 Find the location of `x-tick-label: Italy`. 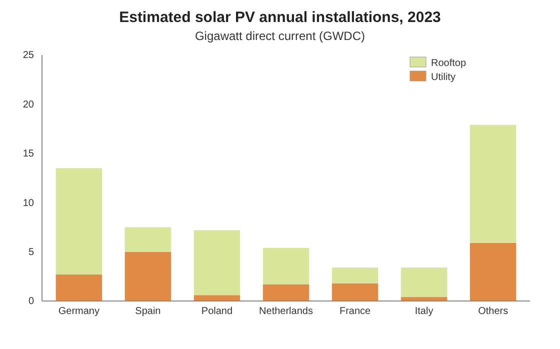

x-tick-label: Italy is located at coordinates (424, 312).